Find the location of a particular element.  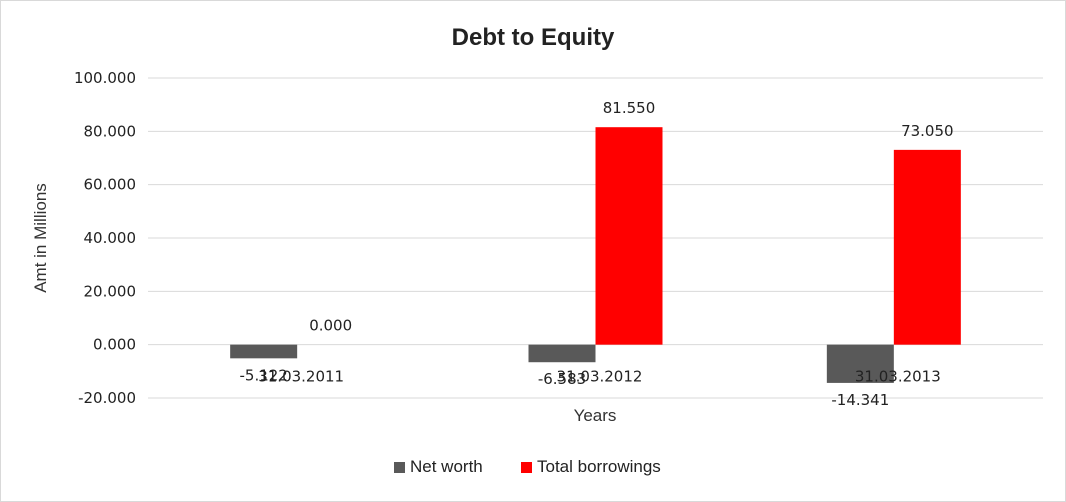

data-label: 81.550 is located at coordinates (629, 108).